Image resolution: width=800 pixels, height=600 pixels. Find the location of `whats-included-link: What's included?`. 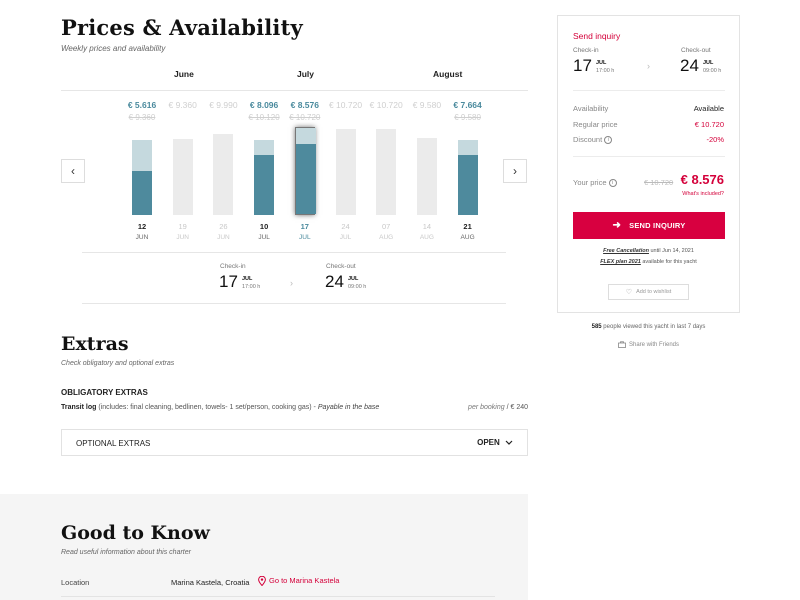

whats-included-link: What's included? is located at coordinates (703, 194).